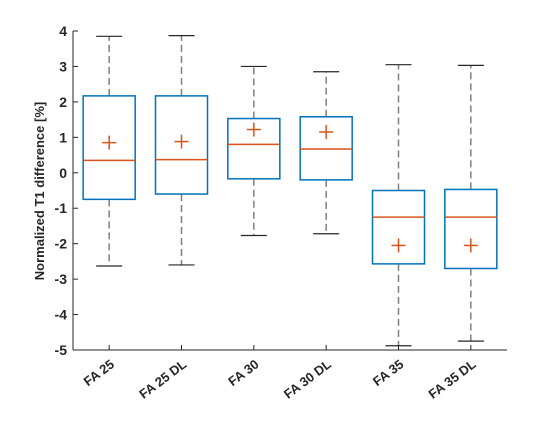 This screenshot has width=560, height=425. I want to click on y-tick-label: 1, so click(63, 137).